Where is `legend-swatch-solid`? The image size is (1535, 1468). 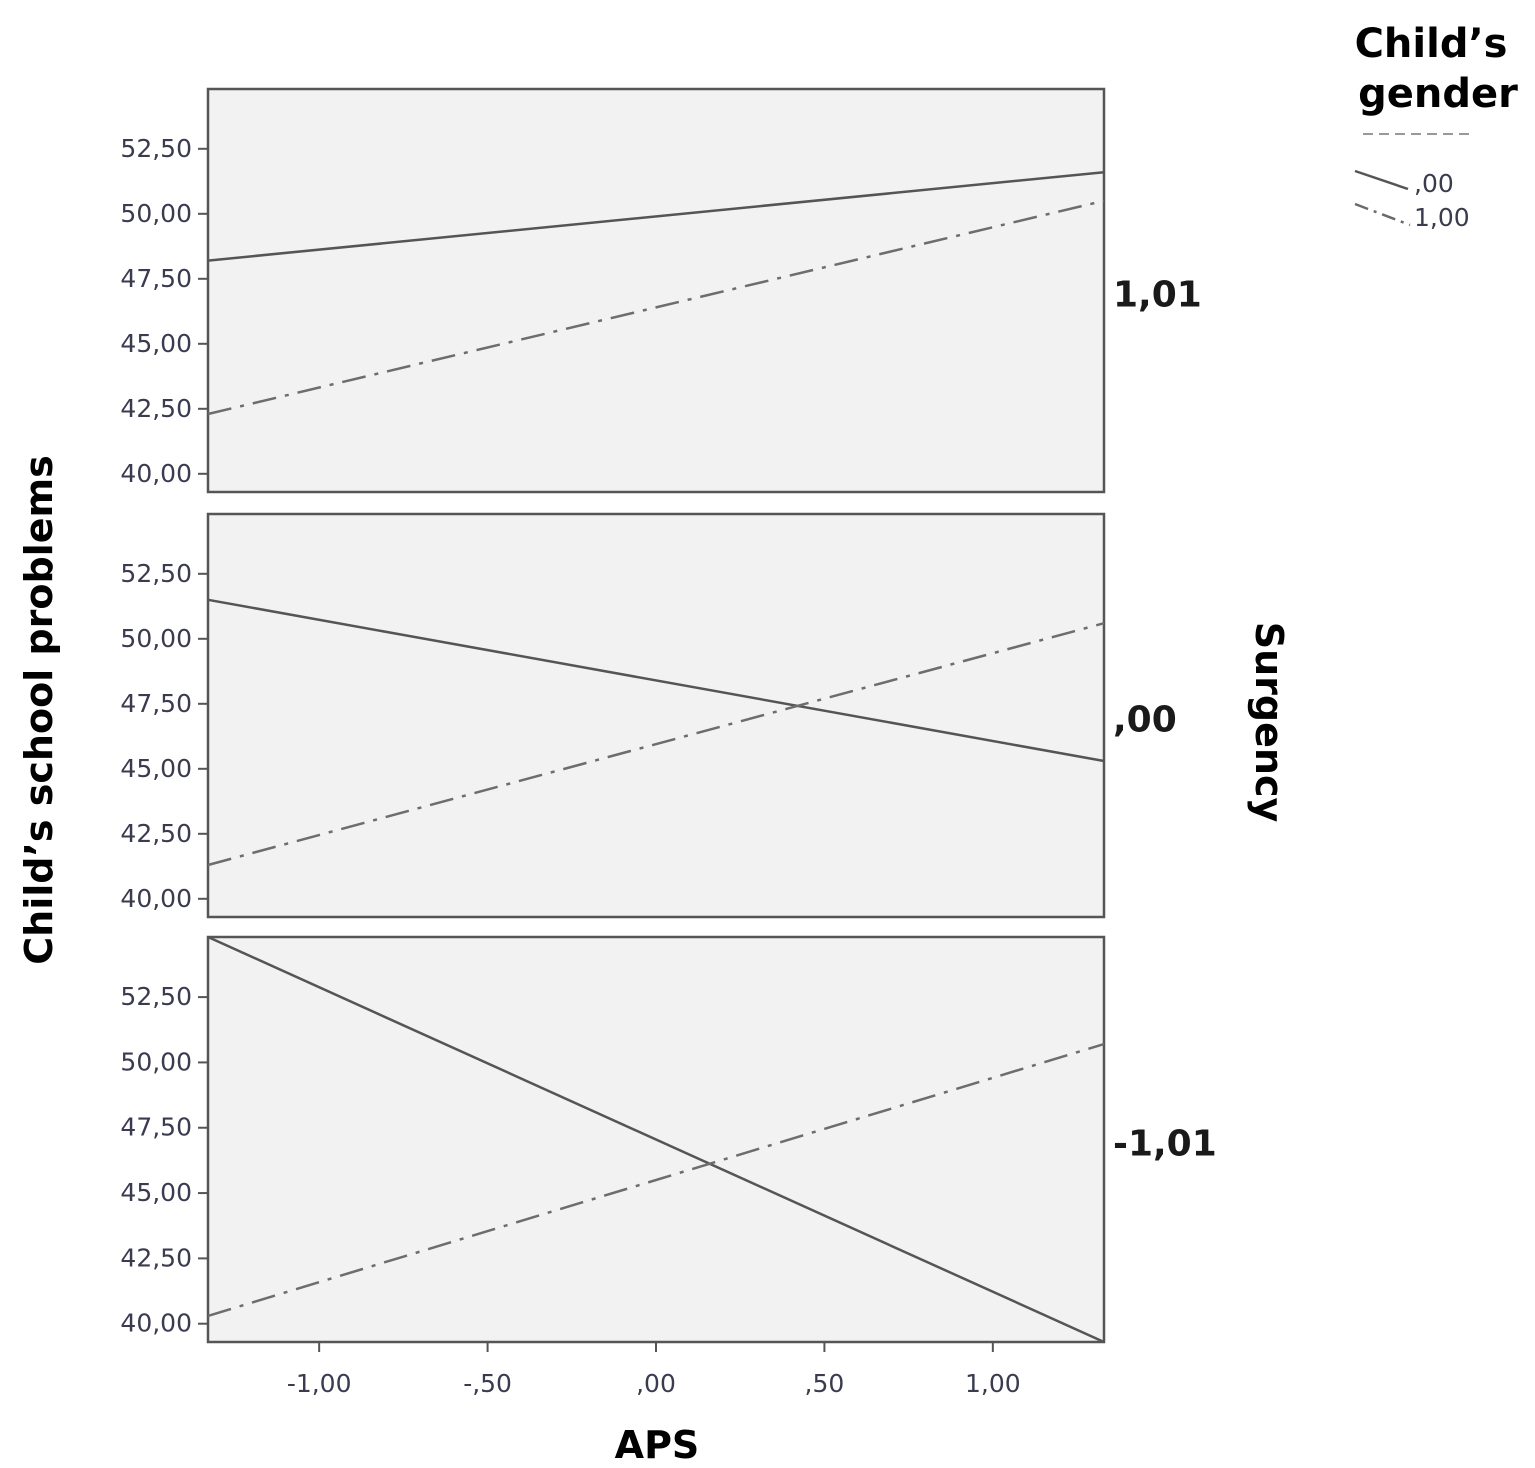
legend-swatch-solid is located at coordinates (1381, 180).